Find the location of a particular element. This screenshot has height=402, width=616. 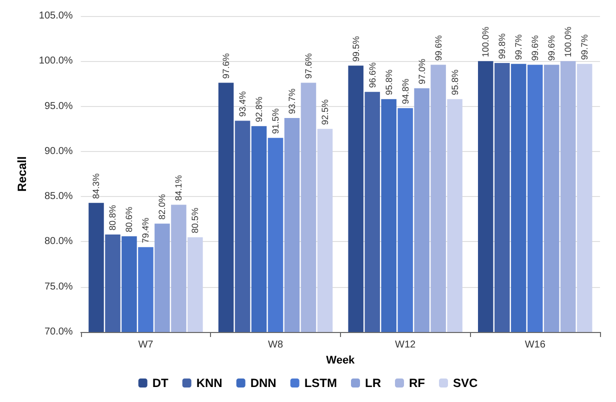

legend-label: DT is located at coordinates (161, 383).